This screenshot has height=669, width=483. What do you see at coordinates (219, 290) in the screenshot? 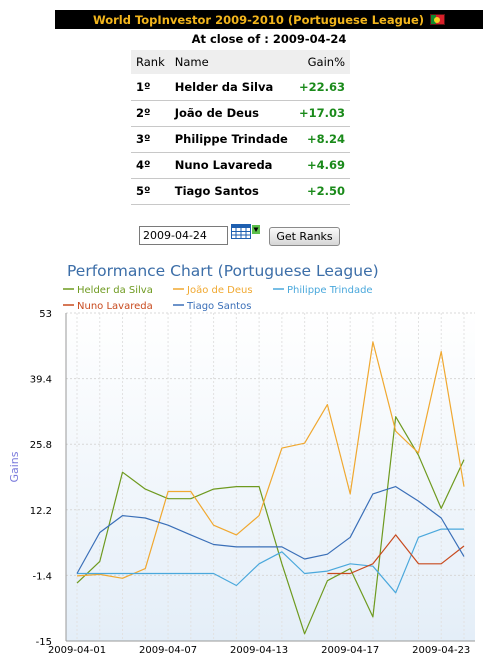
I see `legend-entry: João de Deus` at bounding box center [219, 290].